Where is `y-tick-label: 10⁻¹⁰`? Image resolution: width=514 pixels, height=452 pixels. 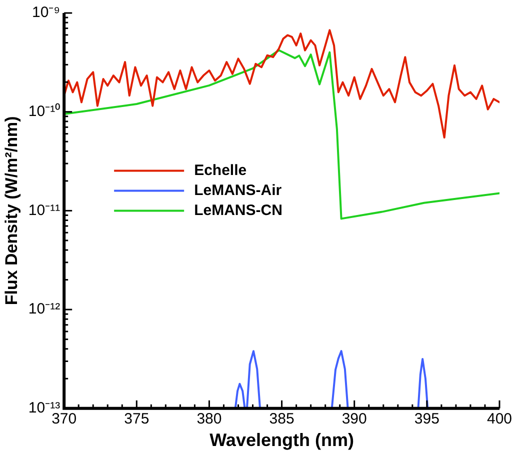 y-tick-label: 10⁻¹⁰ is located at coordinates (44, 111).